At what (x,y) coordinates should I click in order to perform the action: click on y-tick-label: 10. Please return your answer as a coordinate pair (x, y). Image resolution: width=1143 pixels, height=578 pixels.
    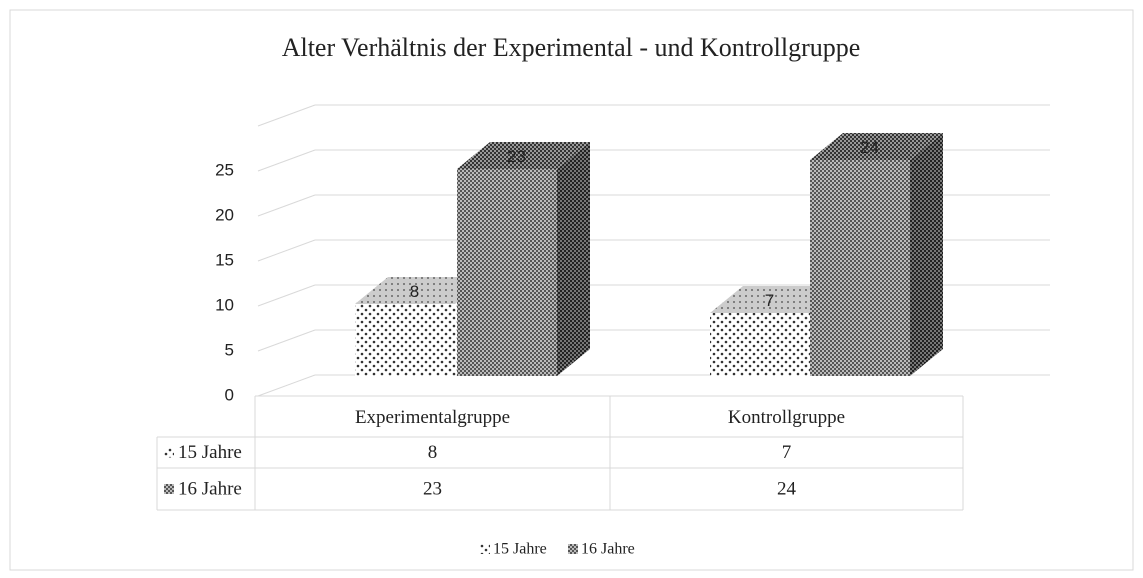
    Looking at the image, I should click on (224, 304).